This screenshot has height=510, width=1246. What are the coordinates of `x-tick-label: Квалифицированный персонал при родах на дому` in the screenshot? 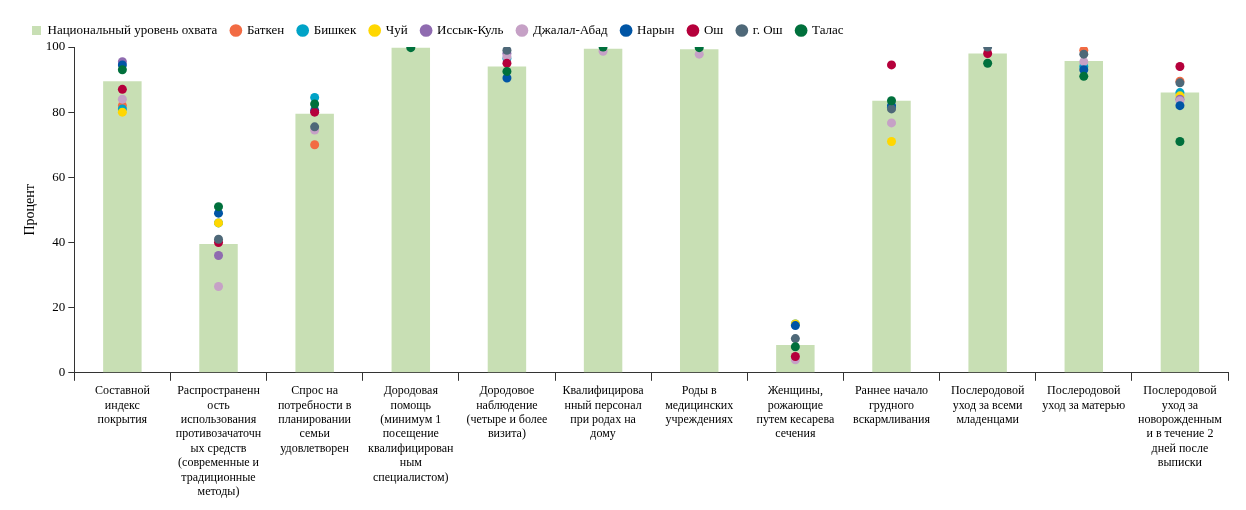 It's located at (603, 412).